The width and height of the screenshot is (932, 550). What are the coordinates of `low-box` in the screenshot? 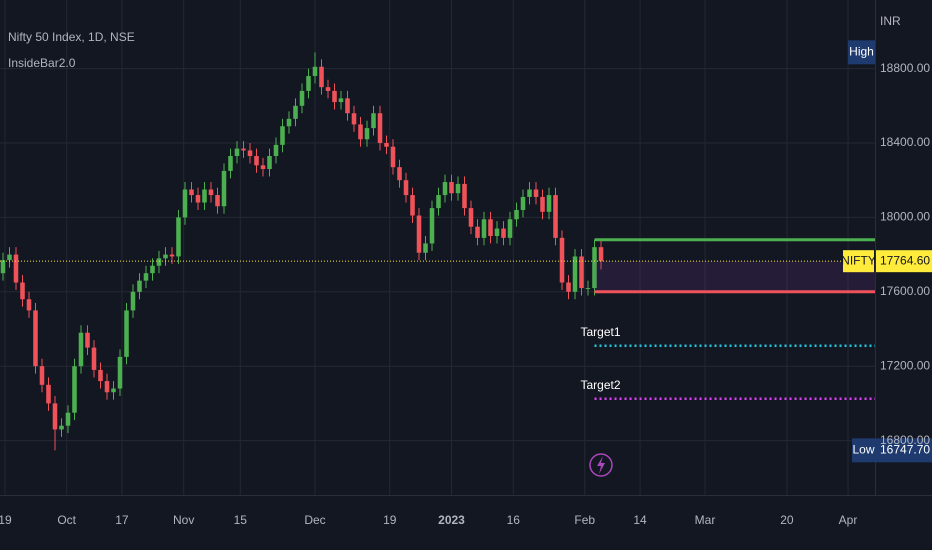 It's located at (892, 450).